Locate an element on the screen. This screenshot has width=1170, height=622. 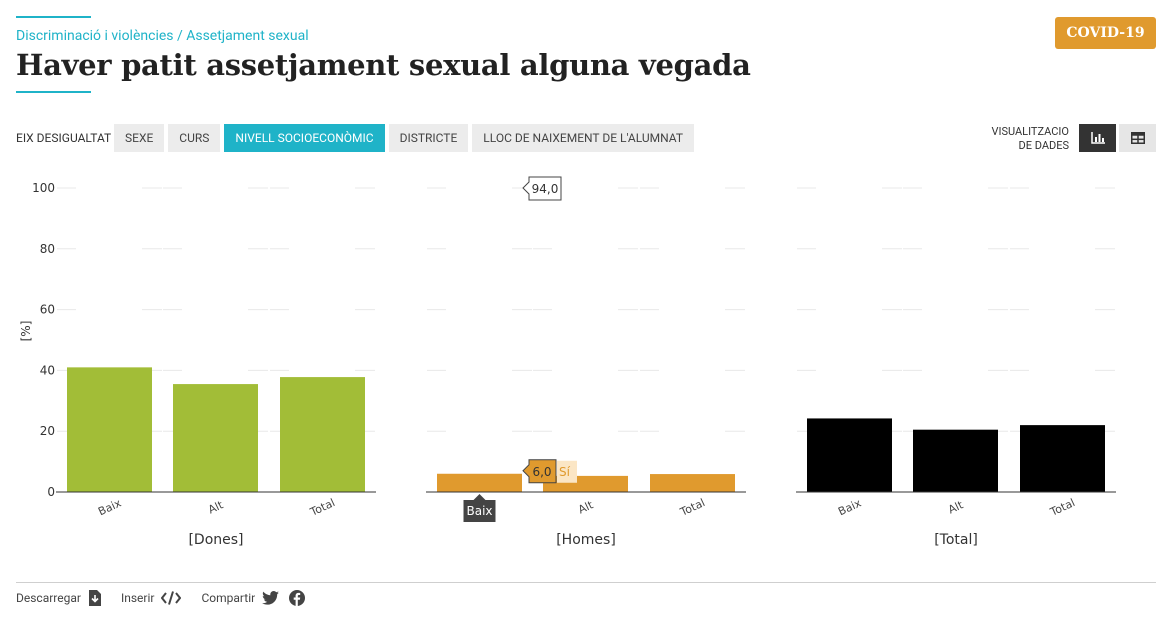
twitter-icon is located at coordinates (271, 598).